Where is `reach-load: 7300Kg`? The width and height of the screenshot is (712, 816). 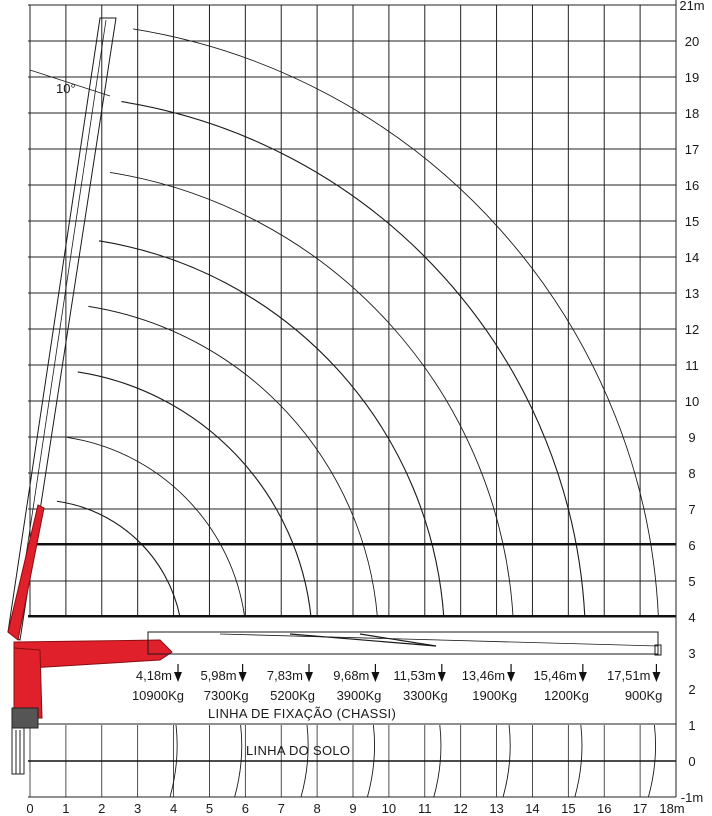
reach-load: 7300Kg is located at coordinates (226, 695).